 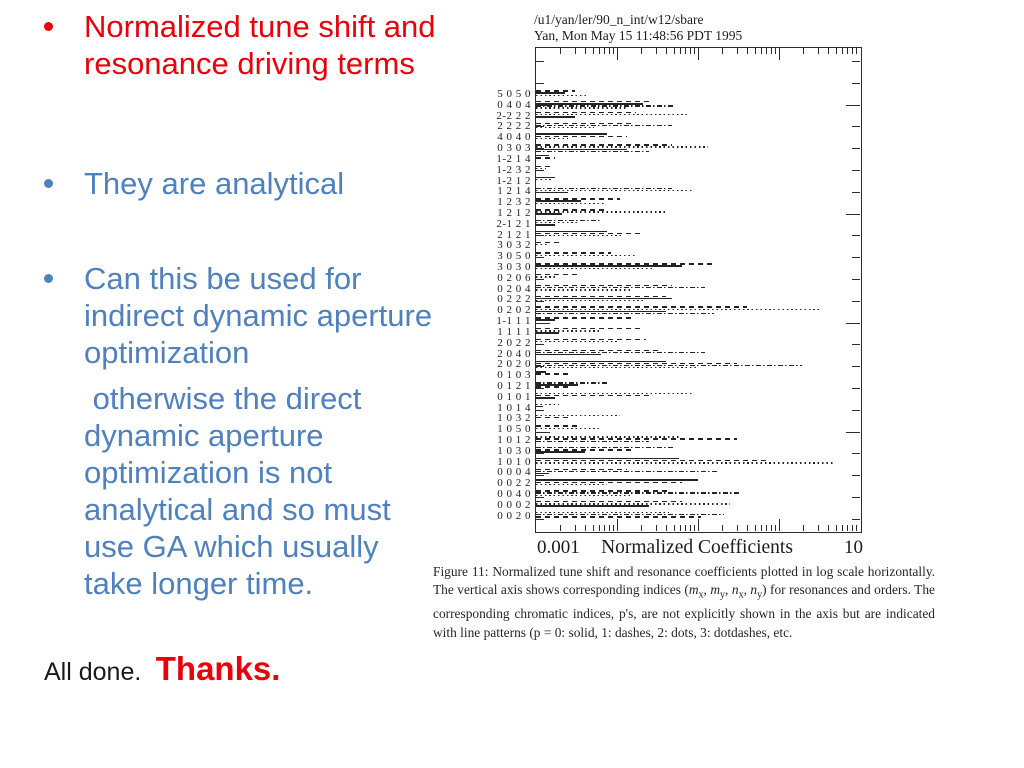 I want to click on row-label: 2 0 4 0, so click(x=514, y=353).